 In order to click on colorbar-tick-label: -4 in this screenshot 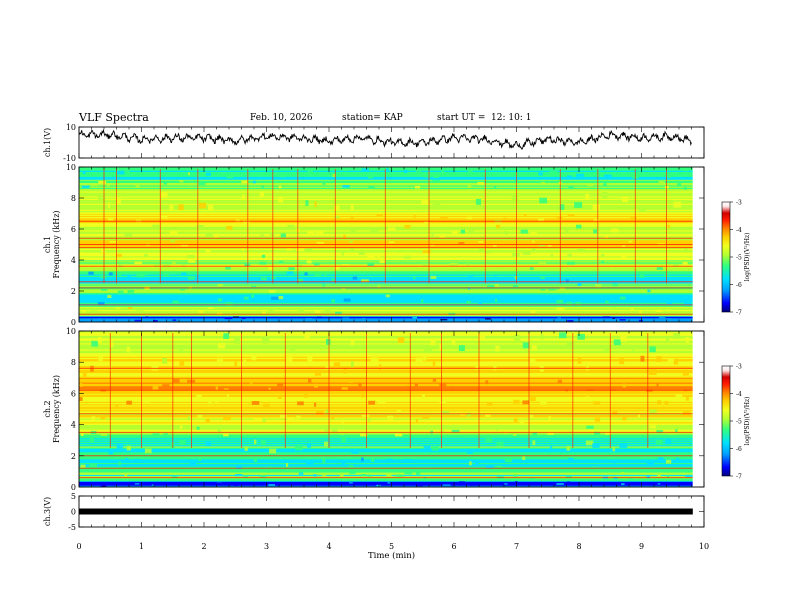, I will do `click(739, 394)`.